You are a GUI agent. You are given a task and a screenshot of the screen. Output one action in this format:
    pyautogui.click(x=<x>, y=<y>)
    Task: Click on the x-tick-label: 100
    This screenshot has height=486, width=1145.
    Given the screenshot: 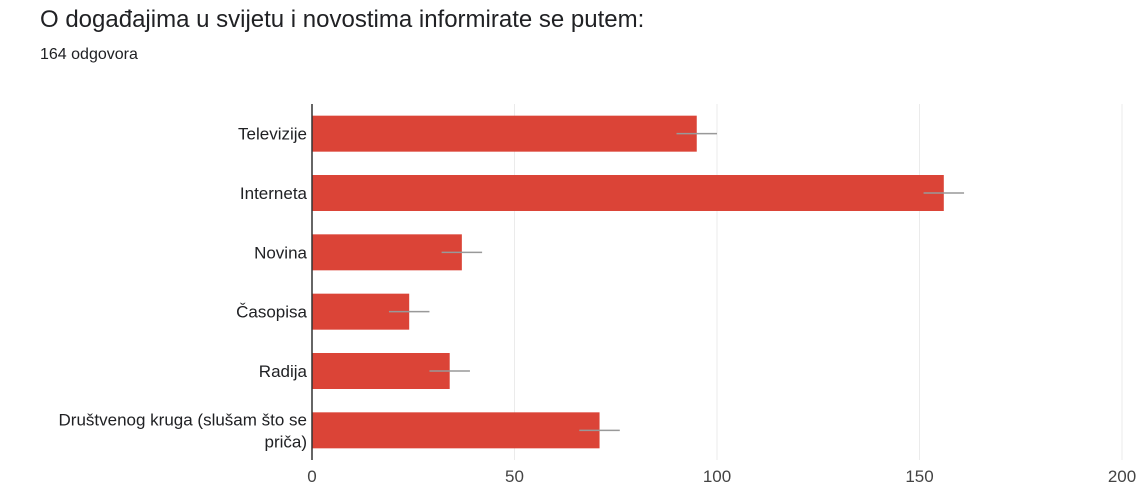 What is the action you would take?
    pyautogui.click(x=717, y=476)
    